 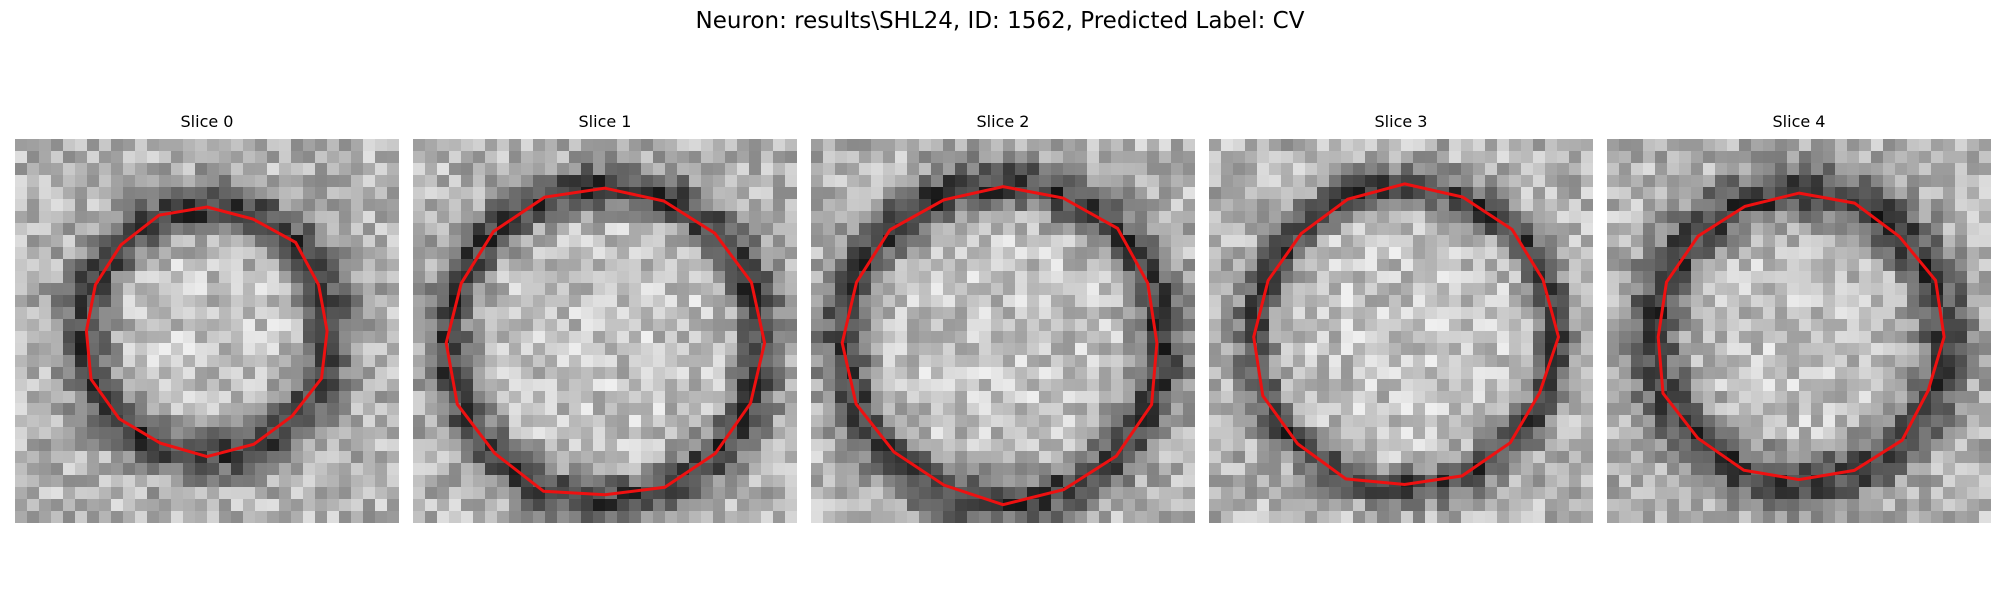 What do you see at coordinates (1003, 121) in the screenshot?
I see `slice-title: Slice 2` at bounding box center [1003, 121].